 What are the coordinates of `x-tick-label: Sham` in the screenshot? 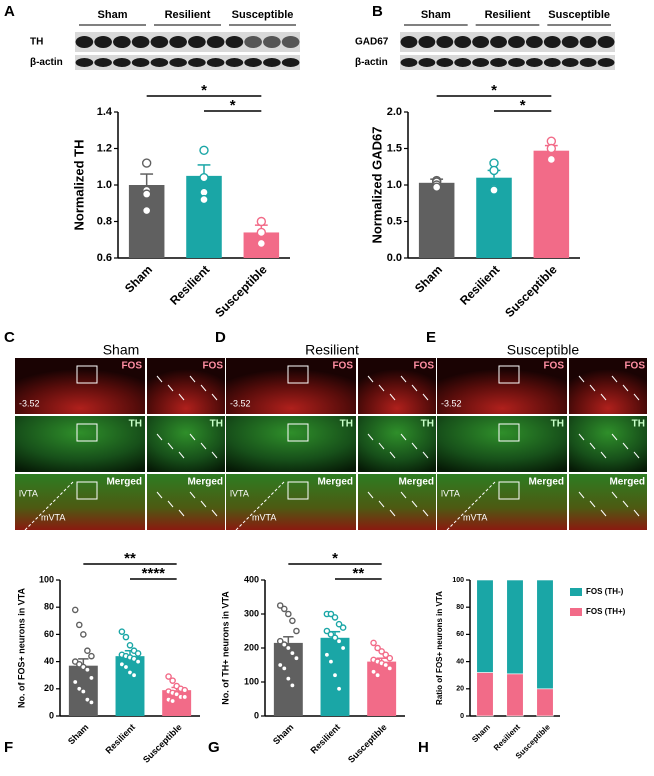 It's located at (481, 734).